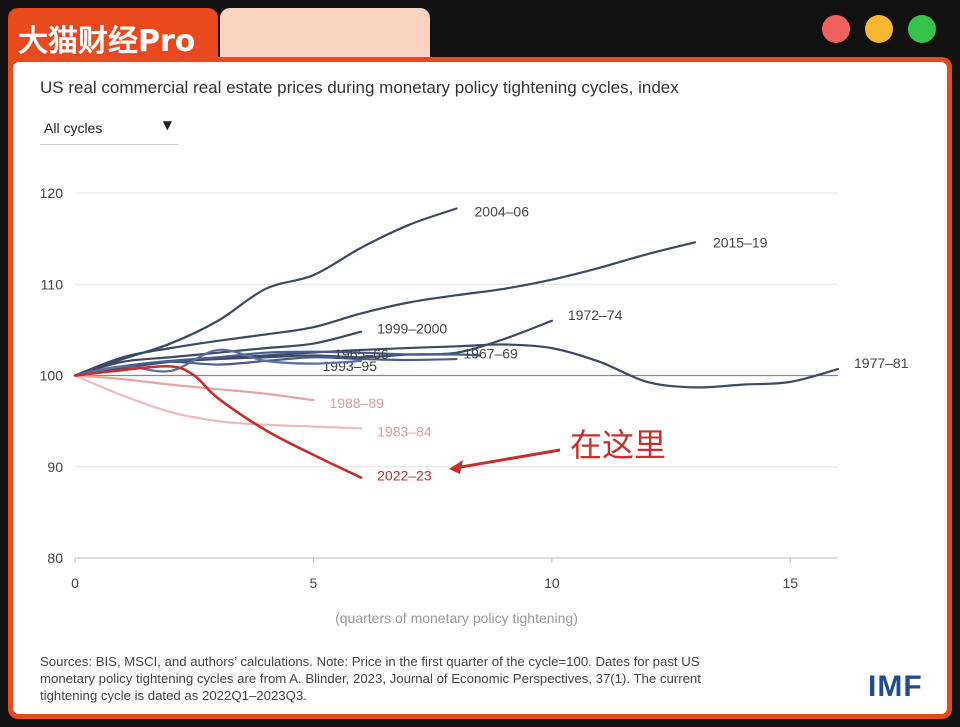  I want to click on imf-logo: IMF, so click(895, 686).